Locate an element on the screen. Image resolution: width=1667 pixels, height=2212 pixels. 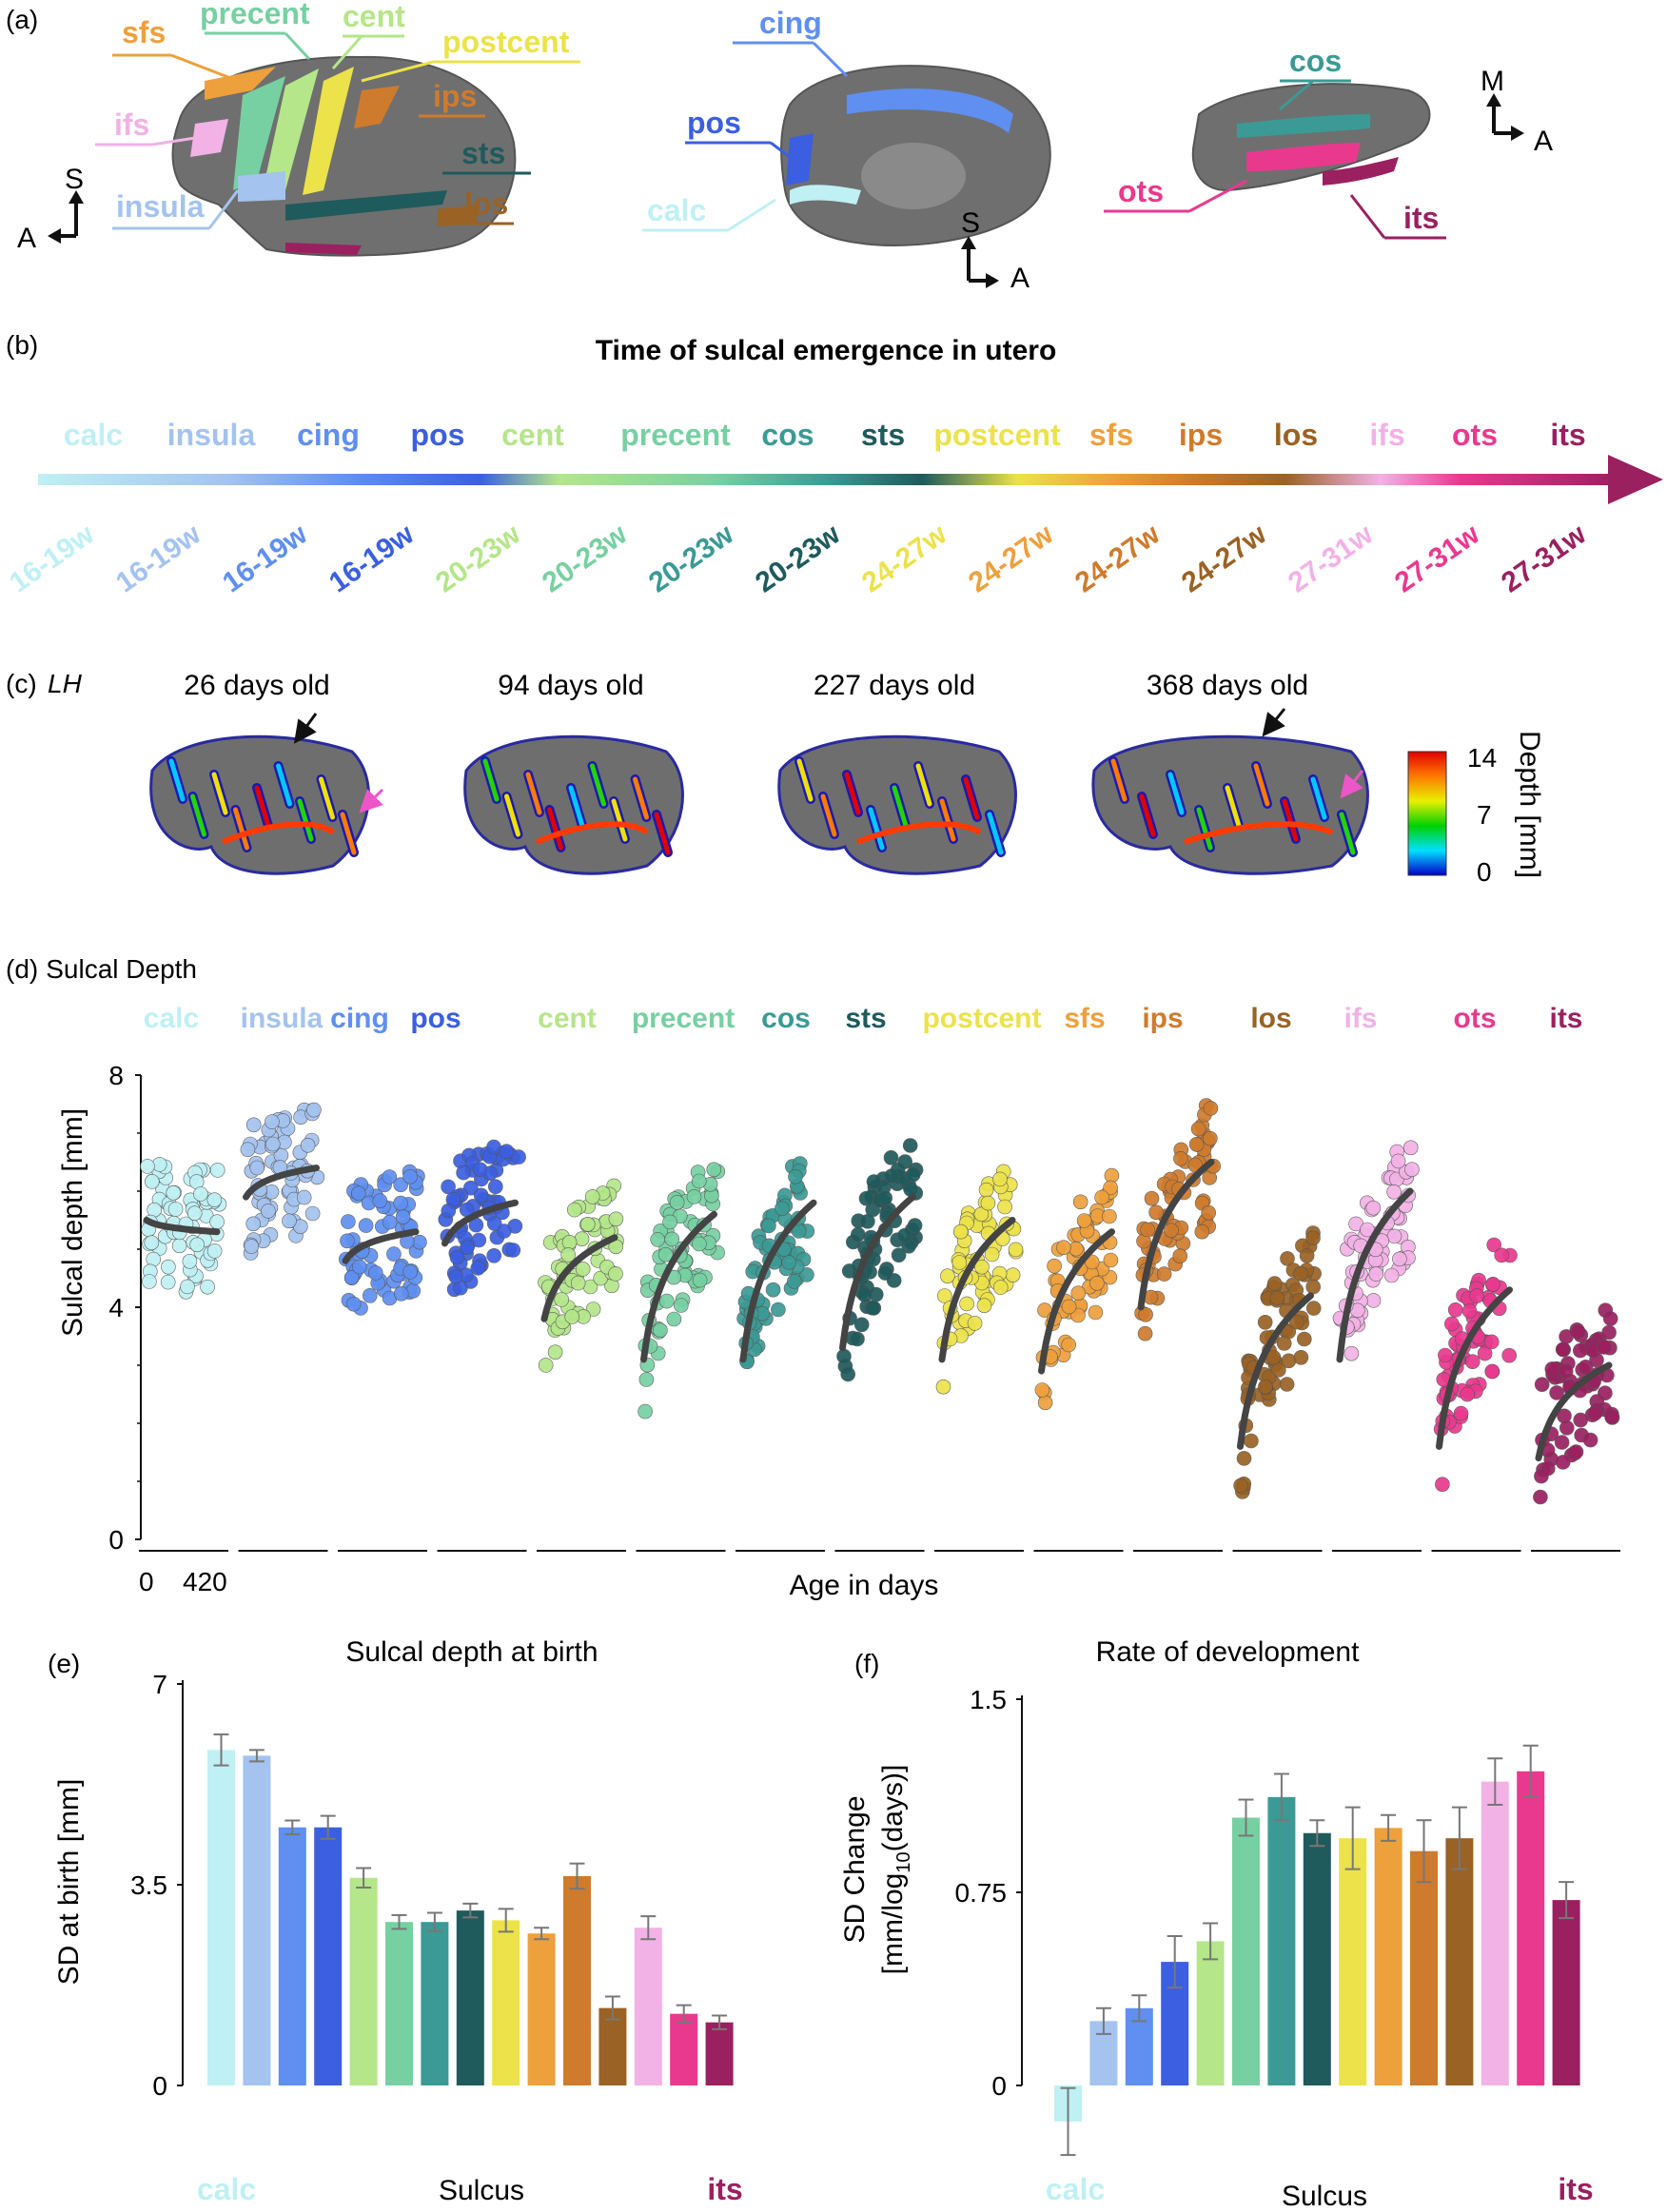
orientation-lateral: S A is located at coordinates (50, 209).